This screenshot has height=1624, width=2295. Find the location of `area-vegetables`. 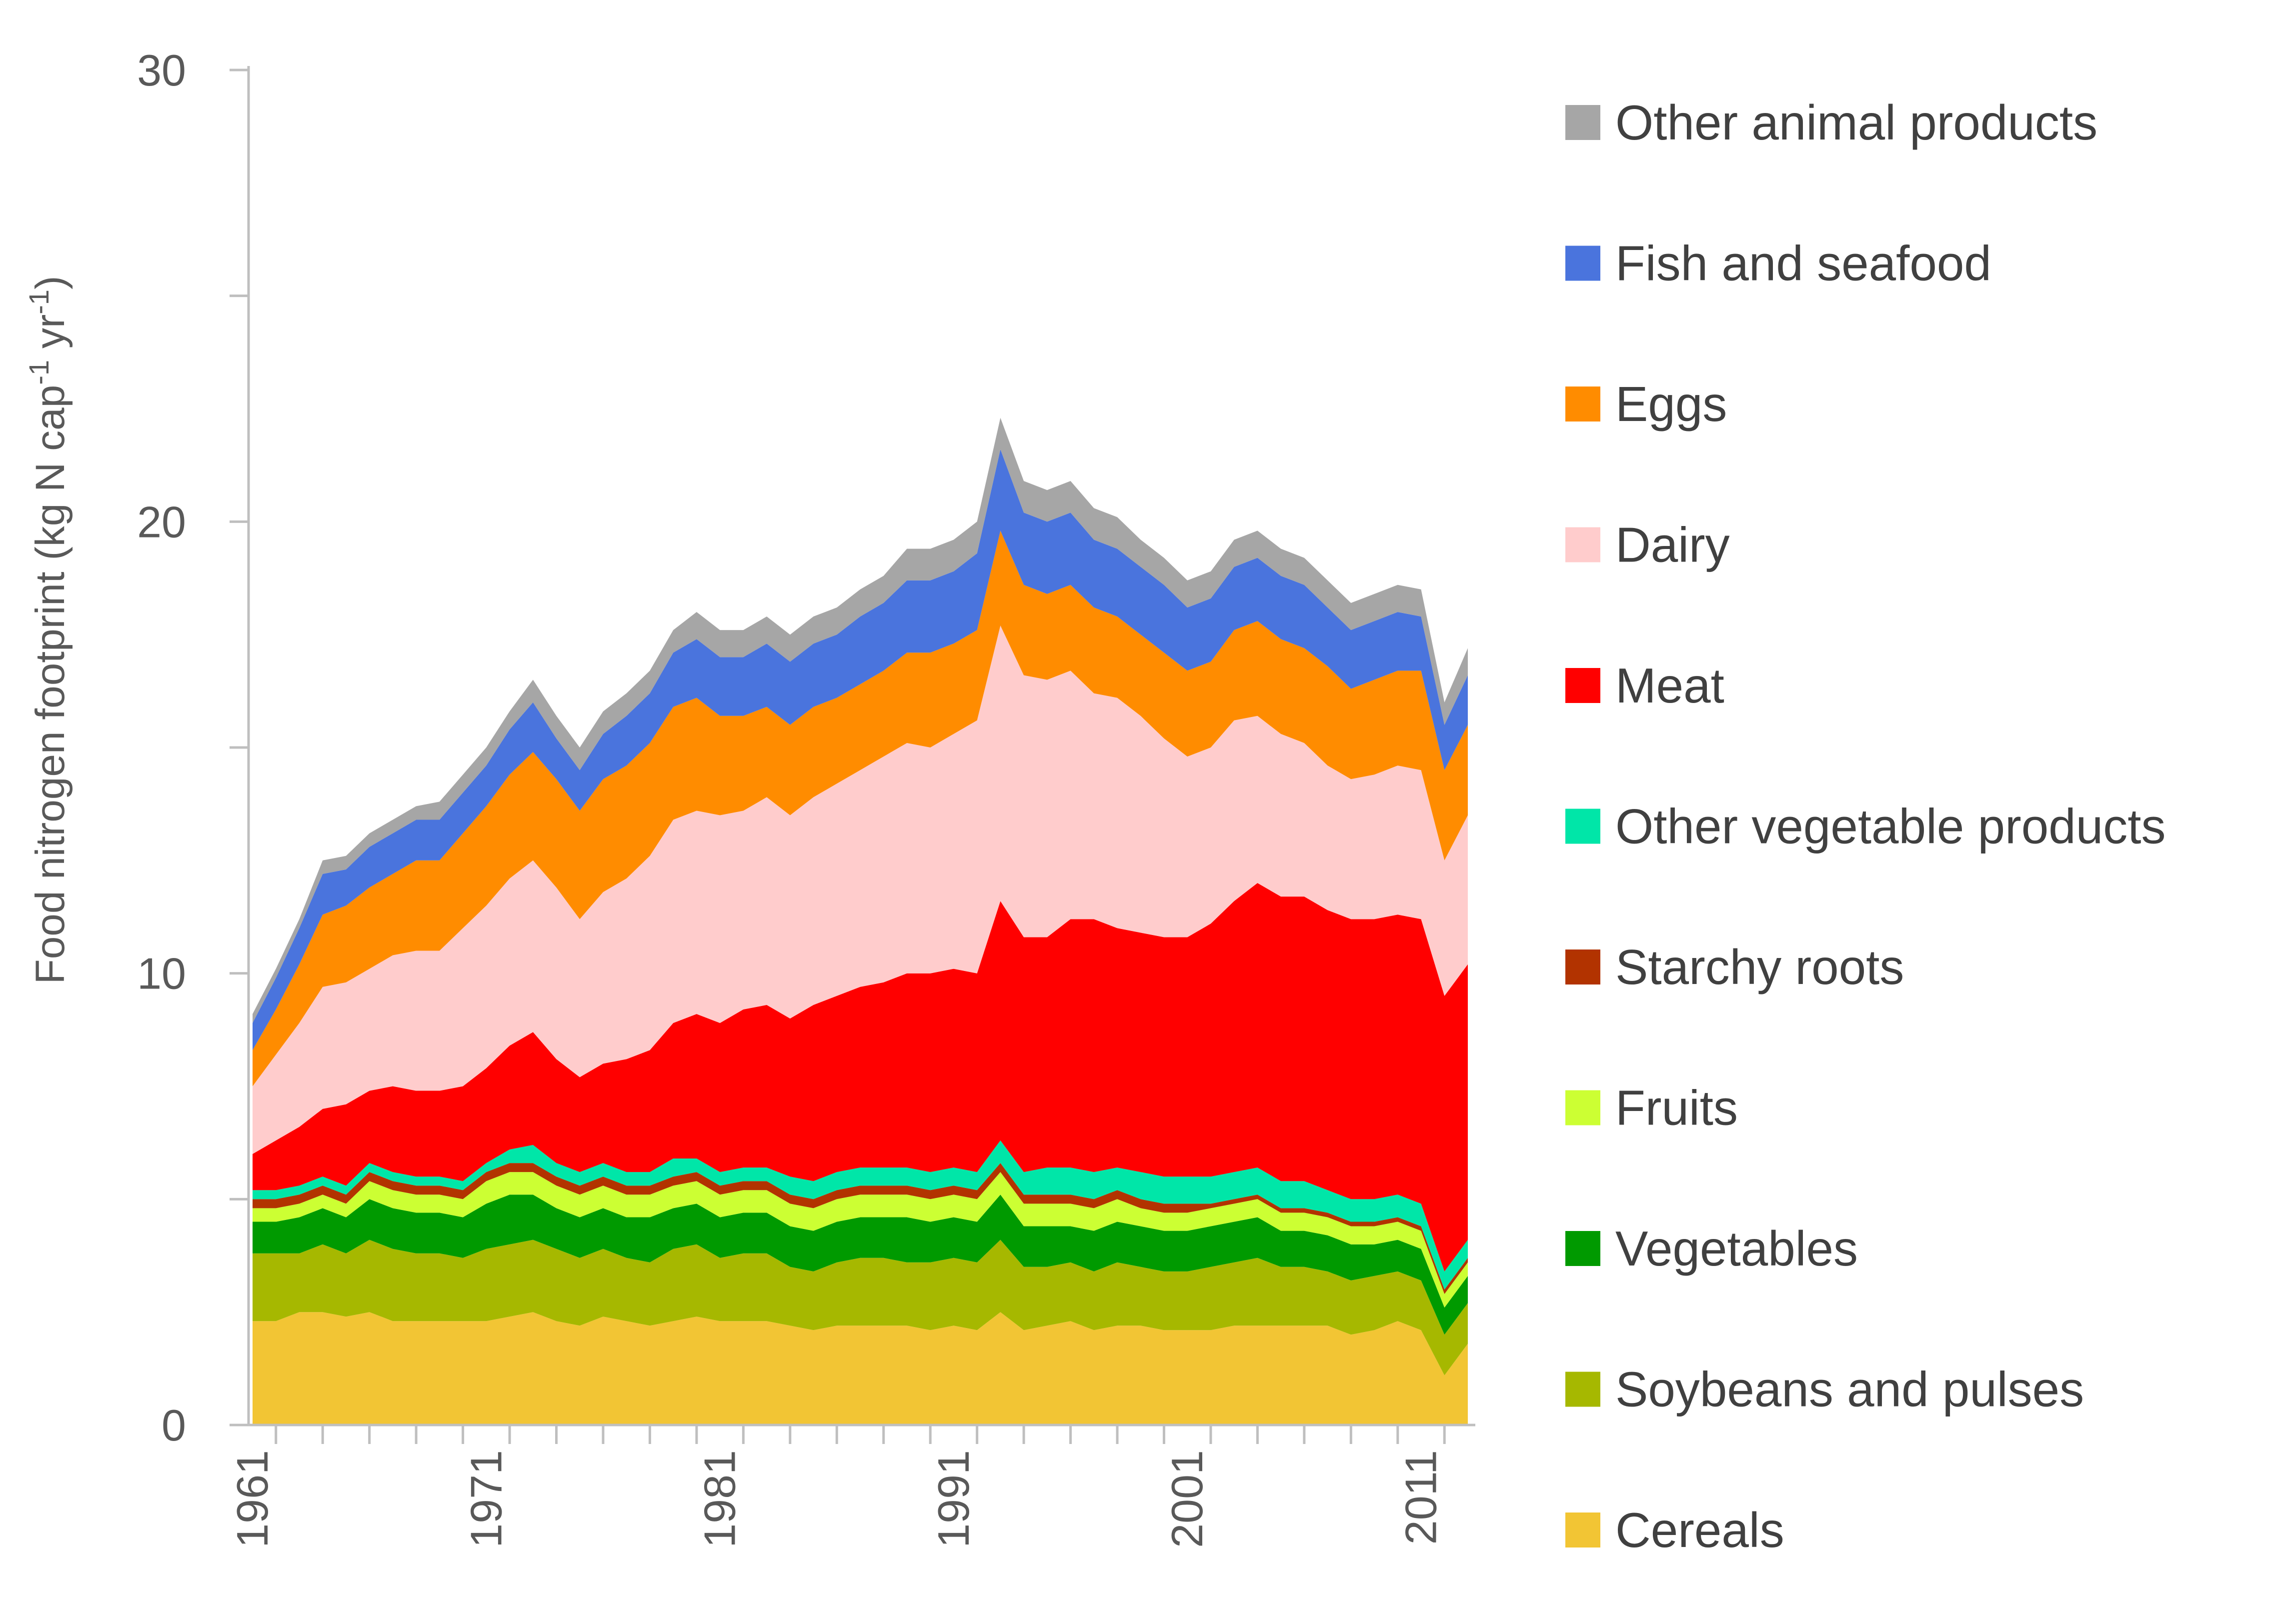

area-vegetables is located at coordinates (860, 1264).